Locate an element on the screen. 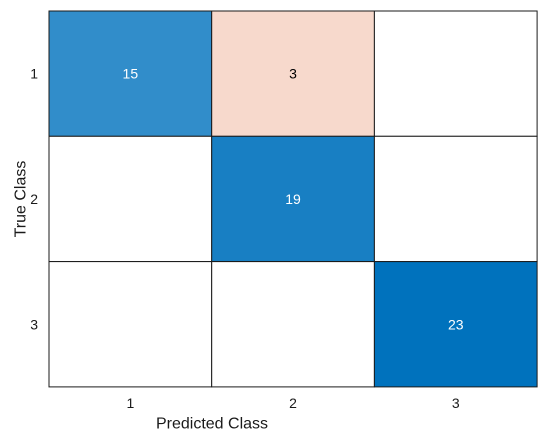 The image size is (550, 440). y-axis-title: True Class is located at coordinates (21, 199).